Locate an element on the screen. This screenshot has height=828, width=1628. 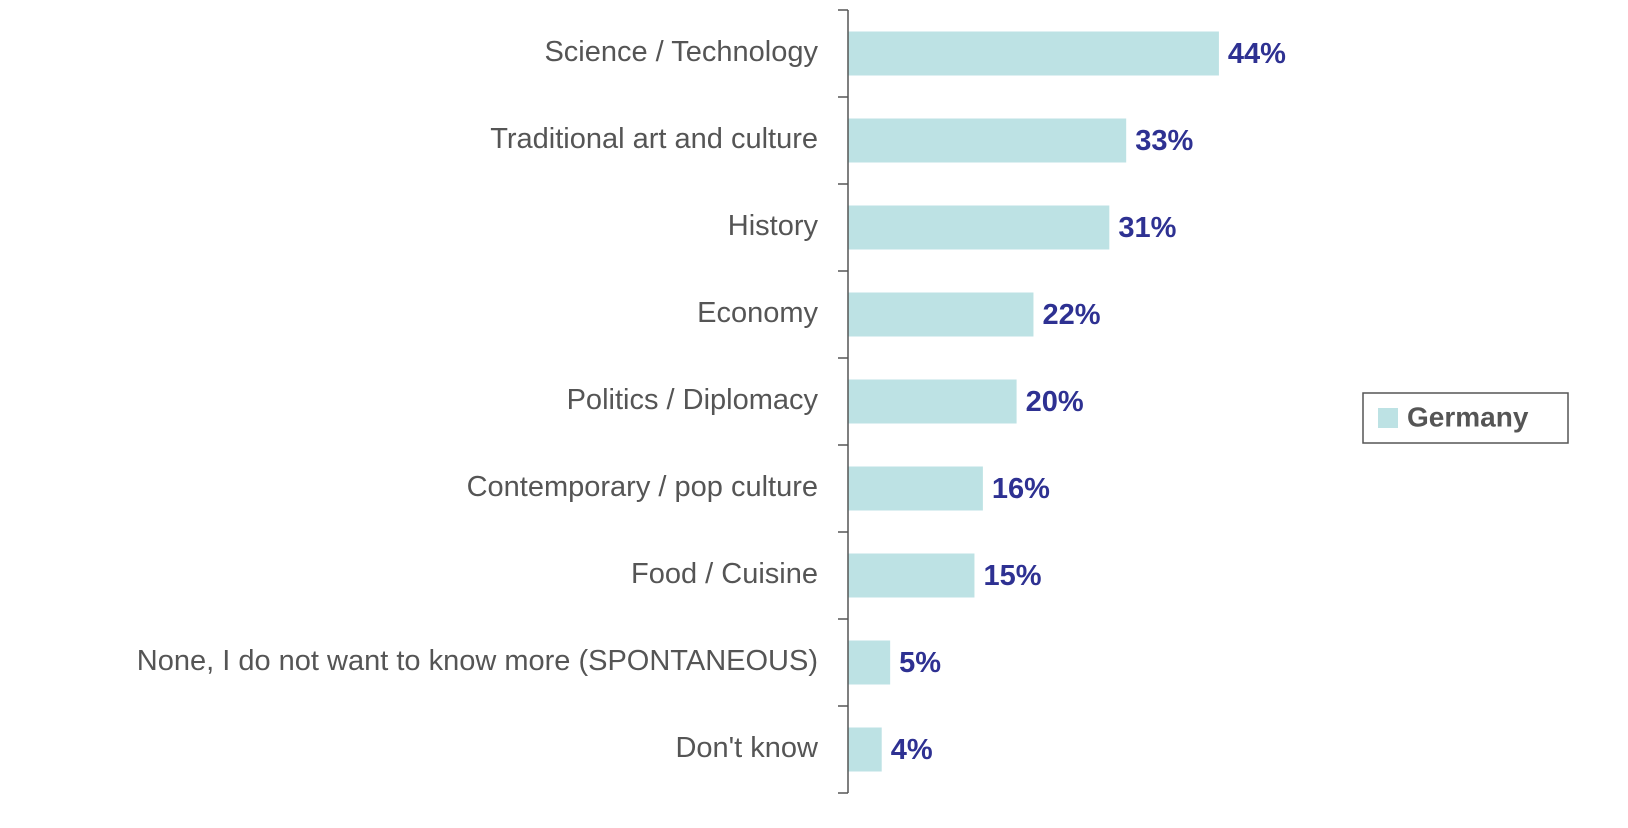
data-label: 44% is located at coordinates (1257, 54).